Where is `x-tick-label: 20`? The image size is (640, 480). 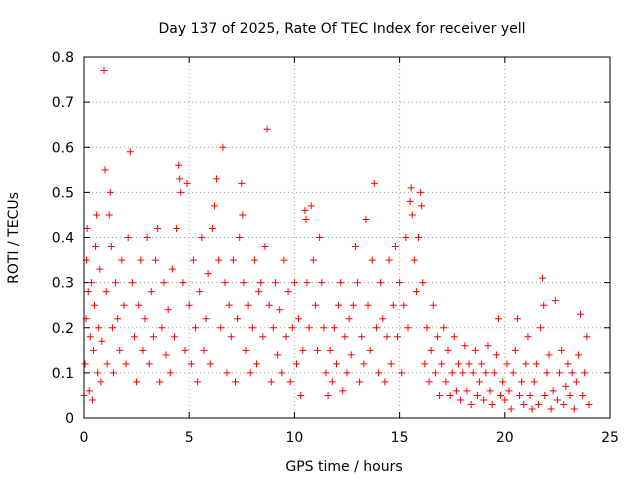
x-tick-label: 20 is located at coordinates (505, 438).